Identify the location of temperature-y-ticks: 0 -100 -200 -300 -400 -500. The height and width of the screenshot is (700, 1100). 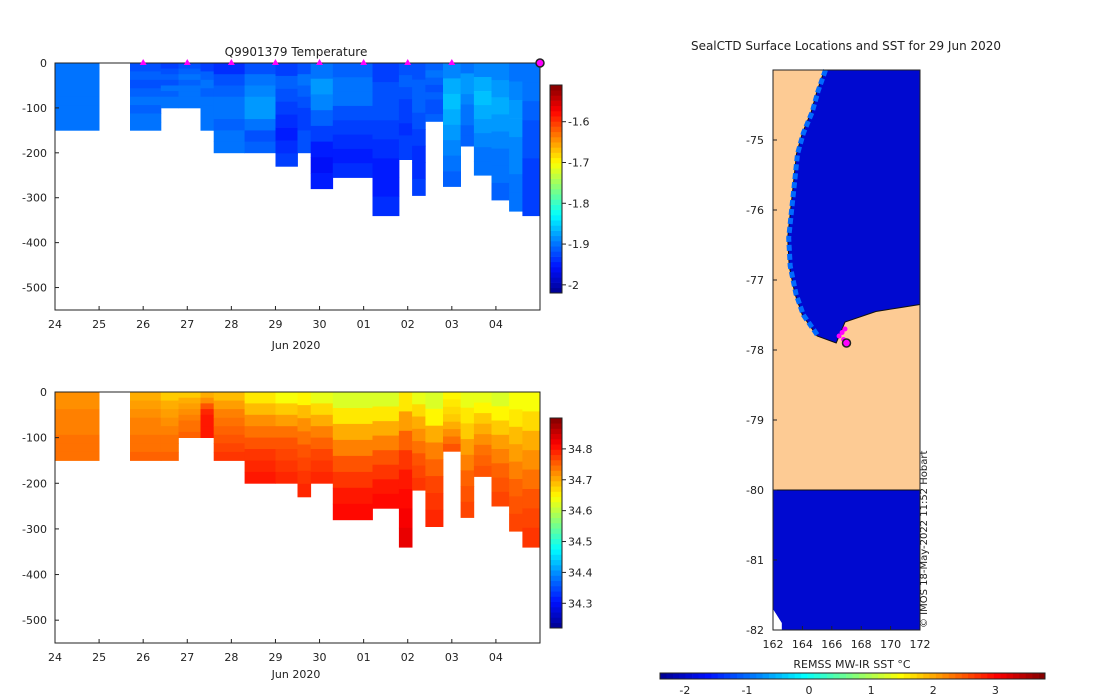
(40, 176).